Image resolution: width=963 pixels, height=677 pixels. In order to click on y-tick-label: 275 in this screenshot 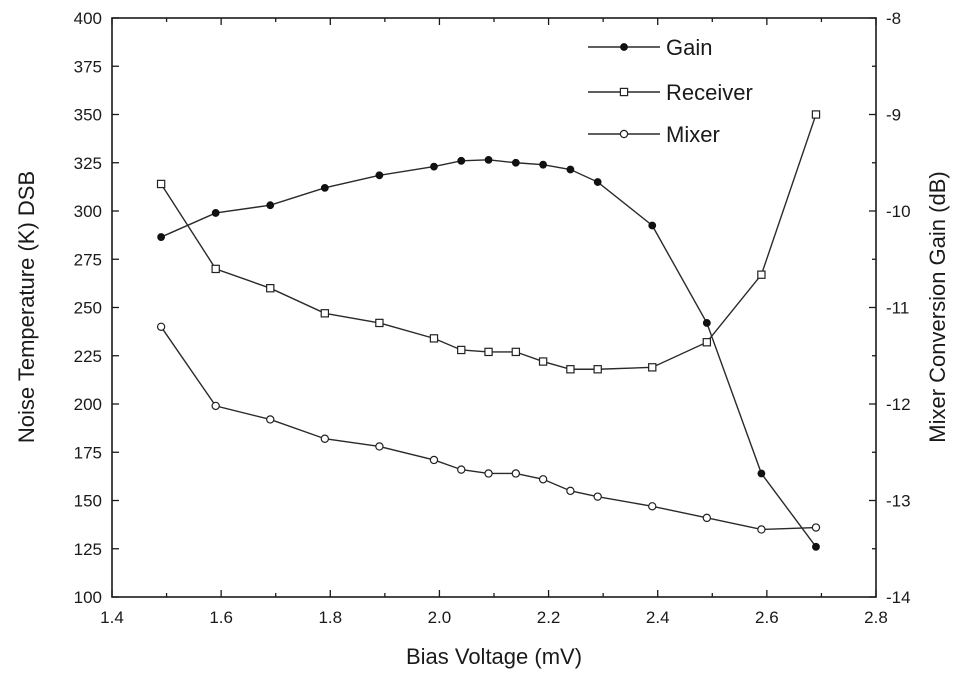, I will do `click(88, 259)`.